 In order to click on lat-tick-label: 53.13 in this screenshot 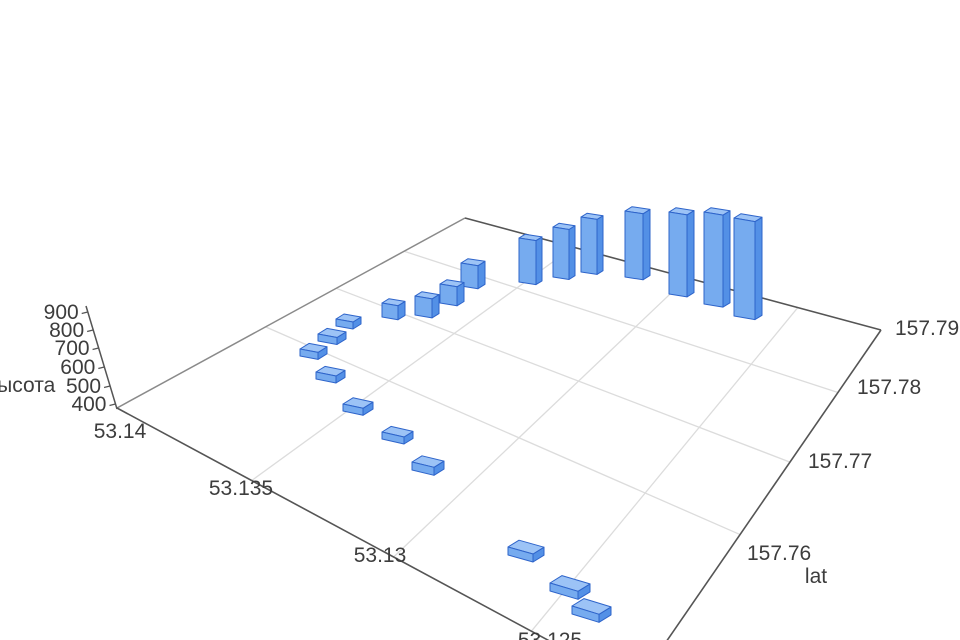, I will do `click(380, 555)`.